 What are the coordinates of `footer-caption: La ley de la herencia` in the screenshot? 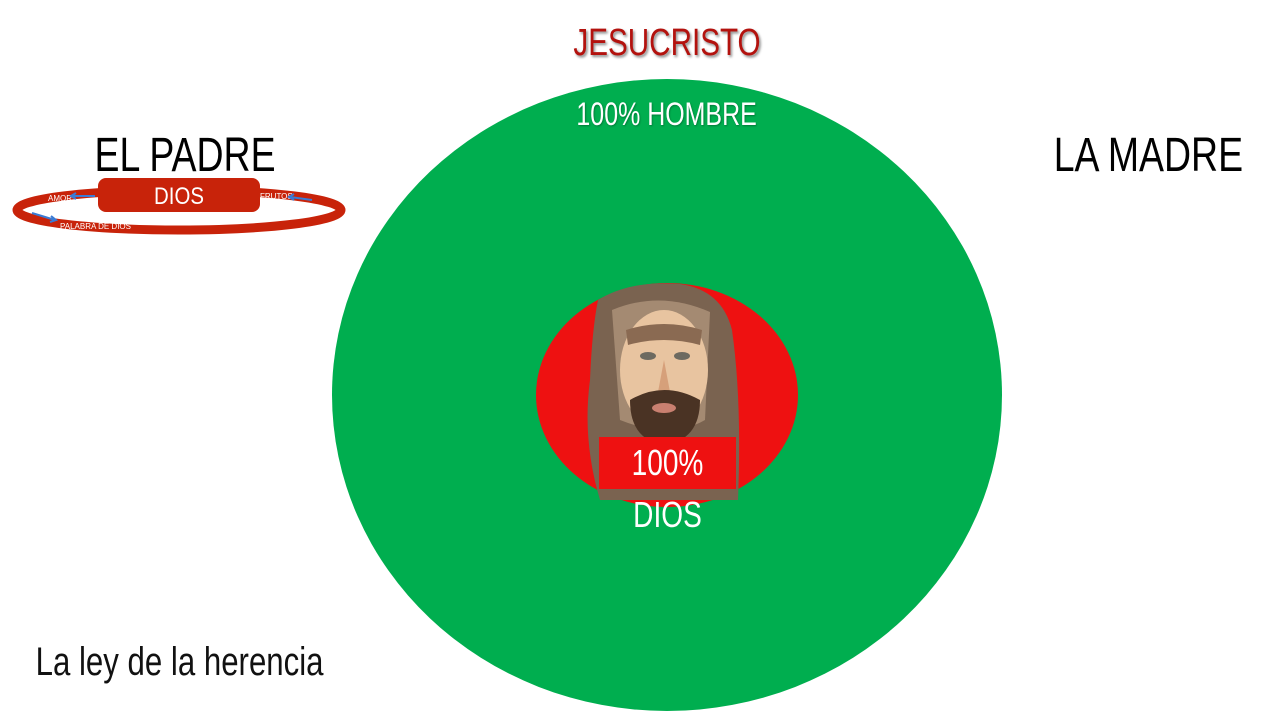 It's located at (180, 662).